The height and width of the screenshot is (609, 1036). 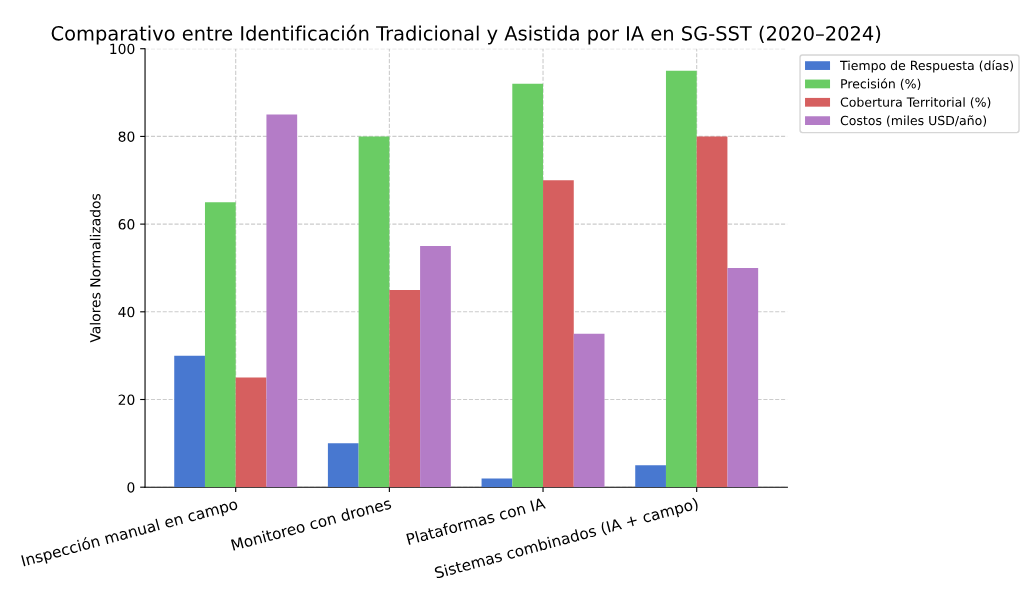 What do you see at coordinates (913, 121) in the screenshot?
I see `legend-label: Costos (miles USD/año)` at bounding box center [913, 121].